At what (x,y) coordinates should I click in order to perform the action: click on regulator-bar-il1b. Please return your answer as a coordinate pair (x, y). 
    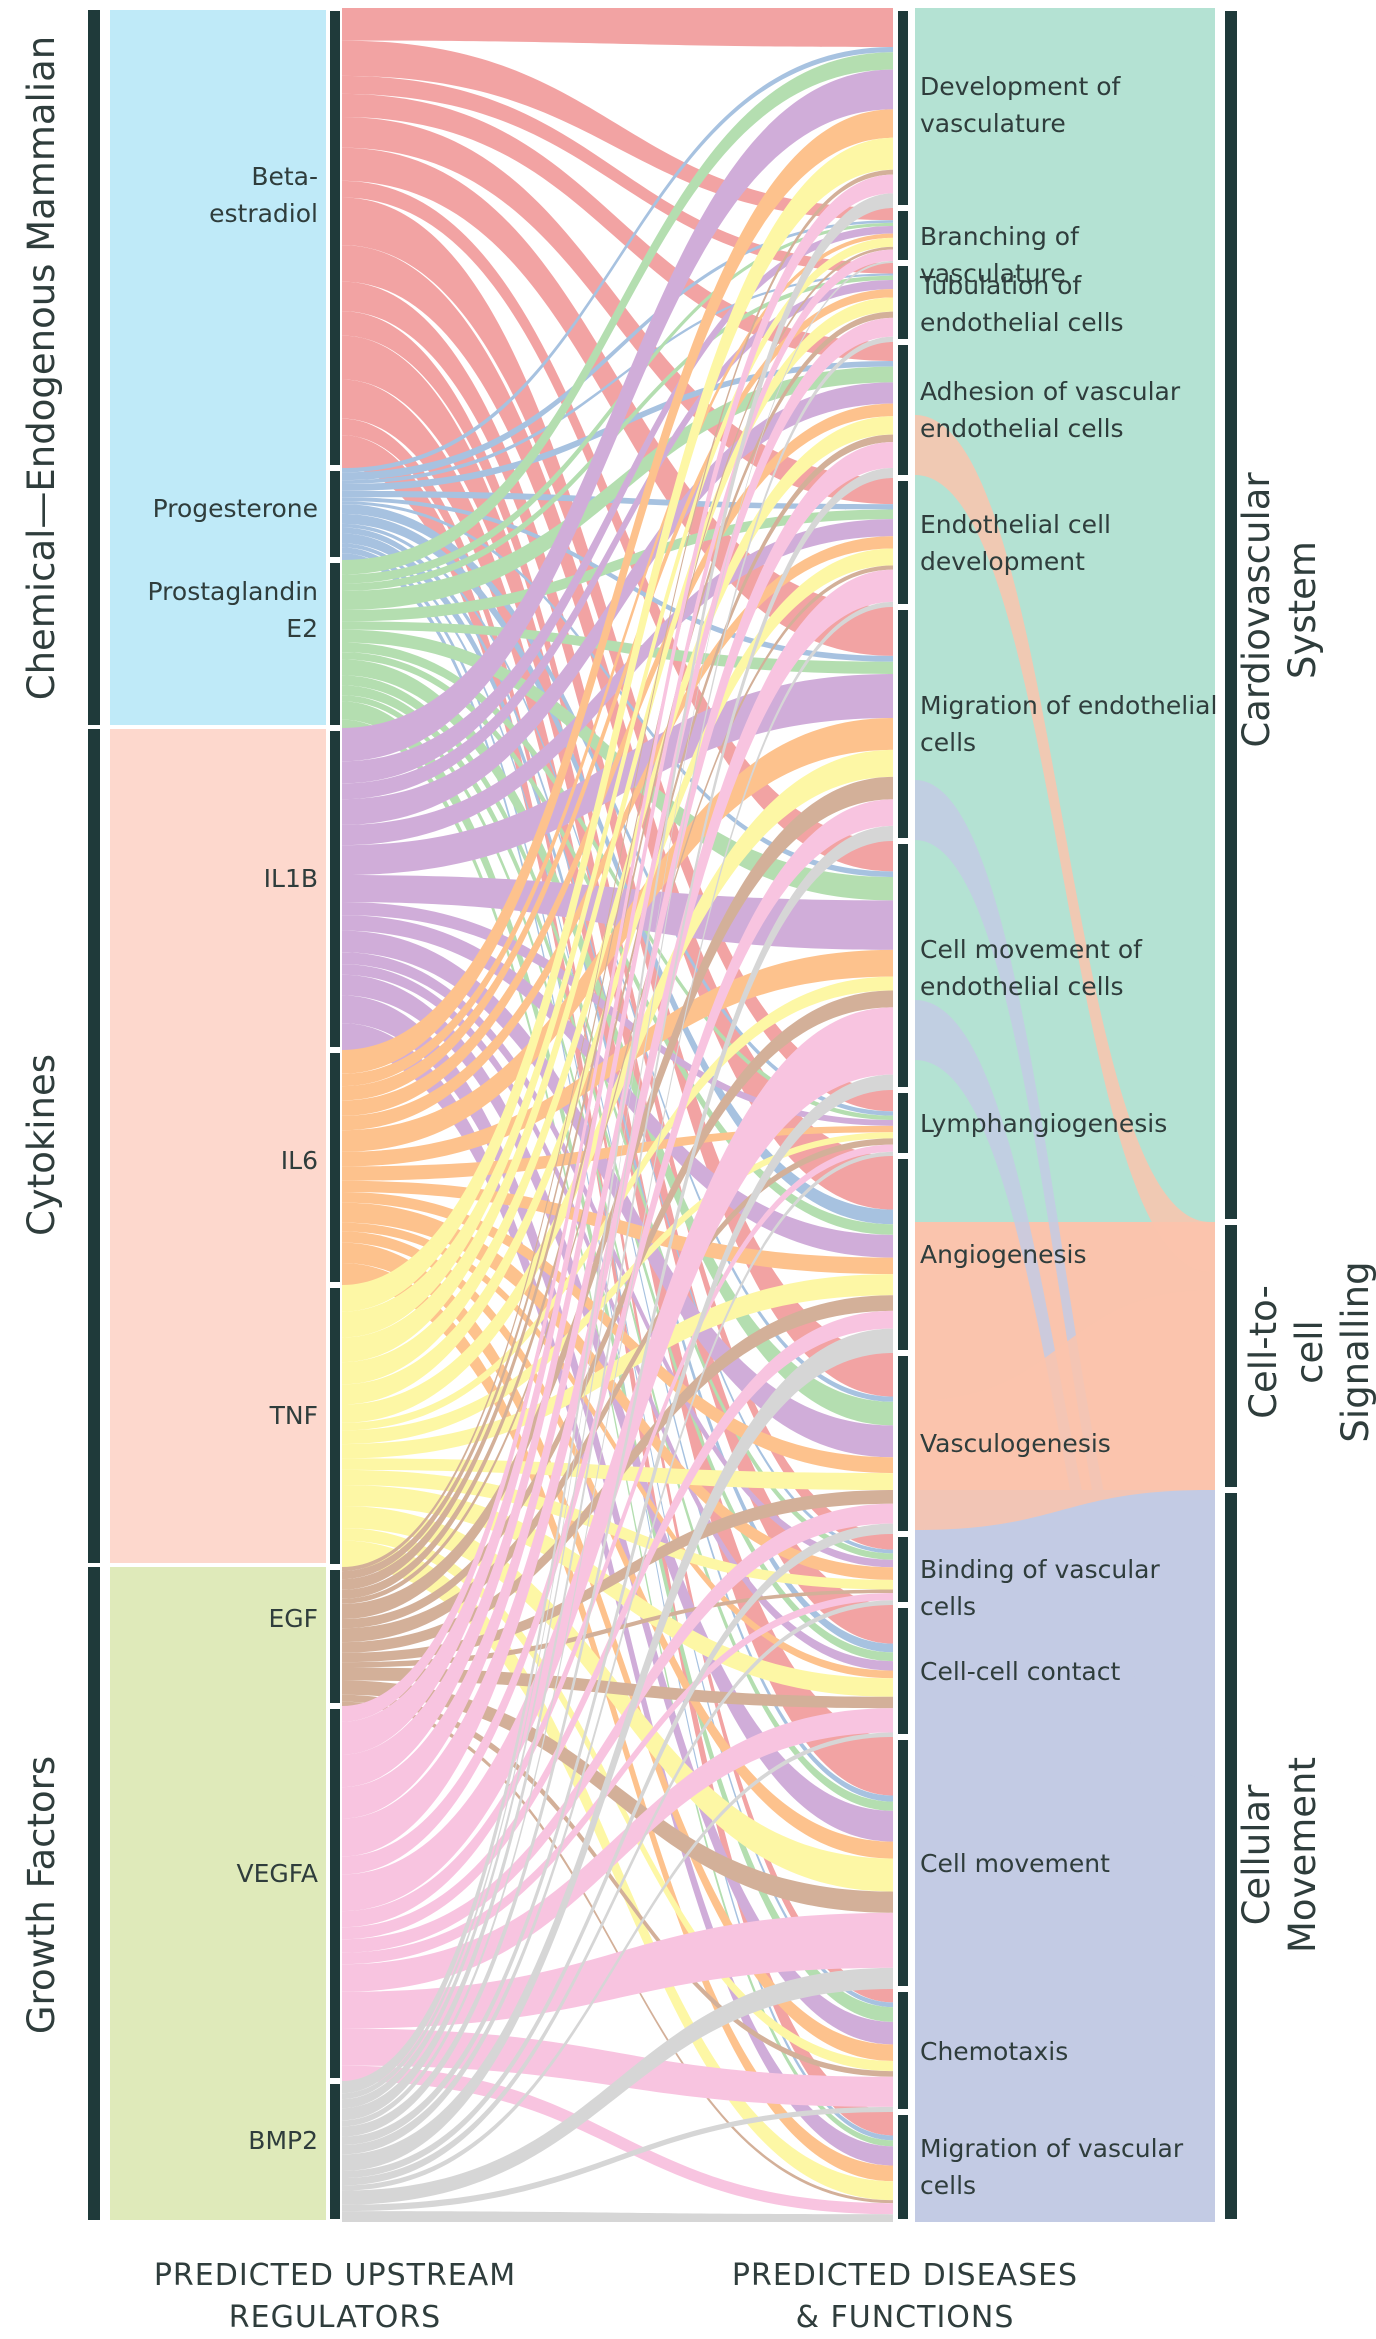
    Looking at the image, I should click on (335, 889).